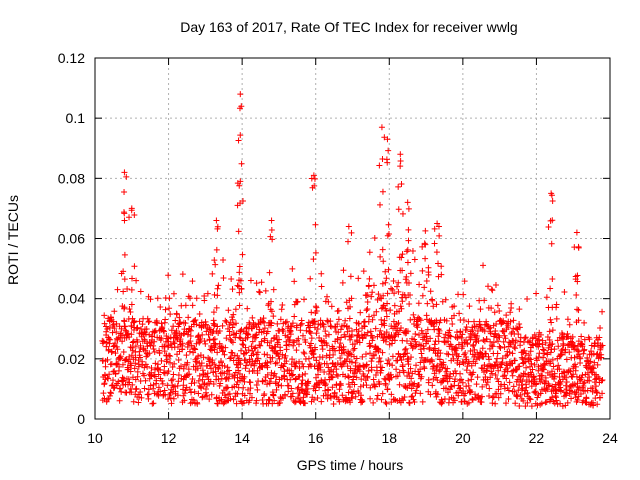  Describe the element at coordinates (389, 438) in the screenshot. I see `x-tick-label: 18` at that location.